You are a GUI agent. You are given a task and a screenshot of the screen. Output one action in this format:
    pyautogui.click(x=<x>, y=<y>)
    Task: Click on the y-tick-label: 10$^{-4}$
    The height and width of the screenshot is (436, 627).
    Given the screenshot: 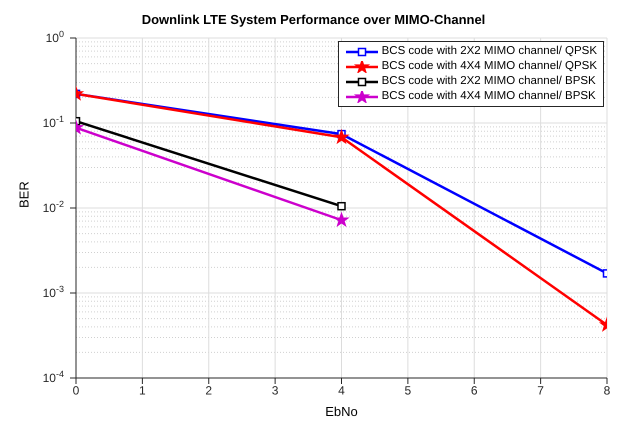 What is the action you would take?
    pyautogui.click(x=53, y=377)
    